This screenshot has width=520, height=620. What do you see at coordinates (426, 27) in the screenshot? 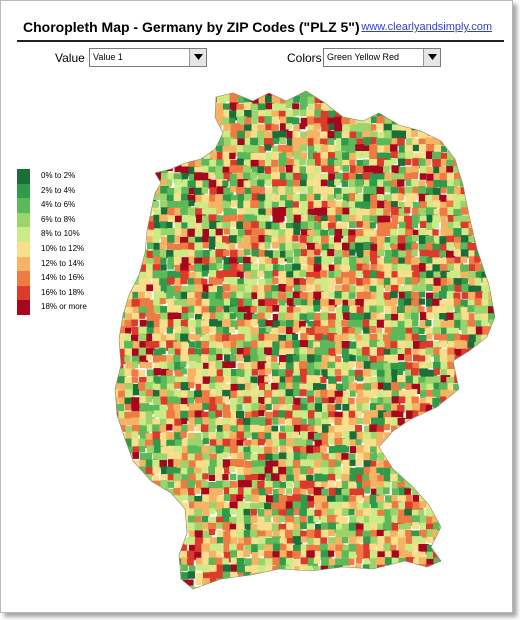
I see `website-link: www.clearlyandsimply.com` at bounding box center [426, 27].